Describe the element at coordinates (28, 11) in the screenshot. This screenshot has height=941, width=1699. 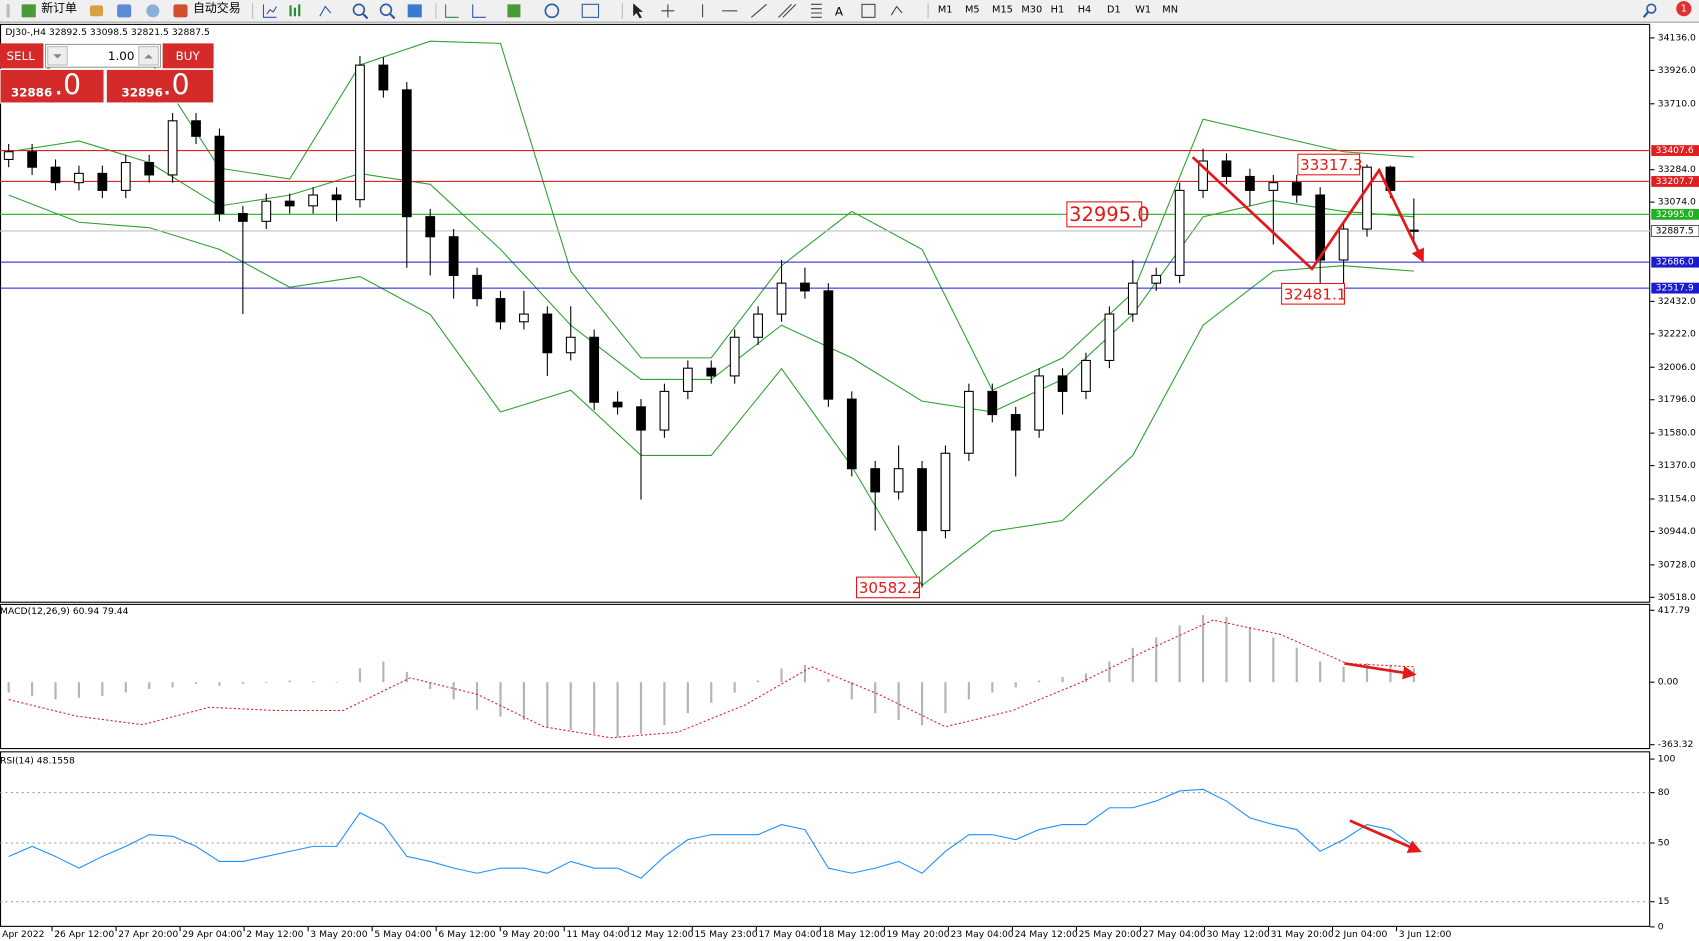
I see `new-order-icon` at that location.